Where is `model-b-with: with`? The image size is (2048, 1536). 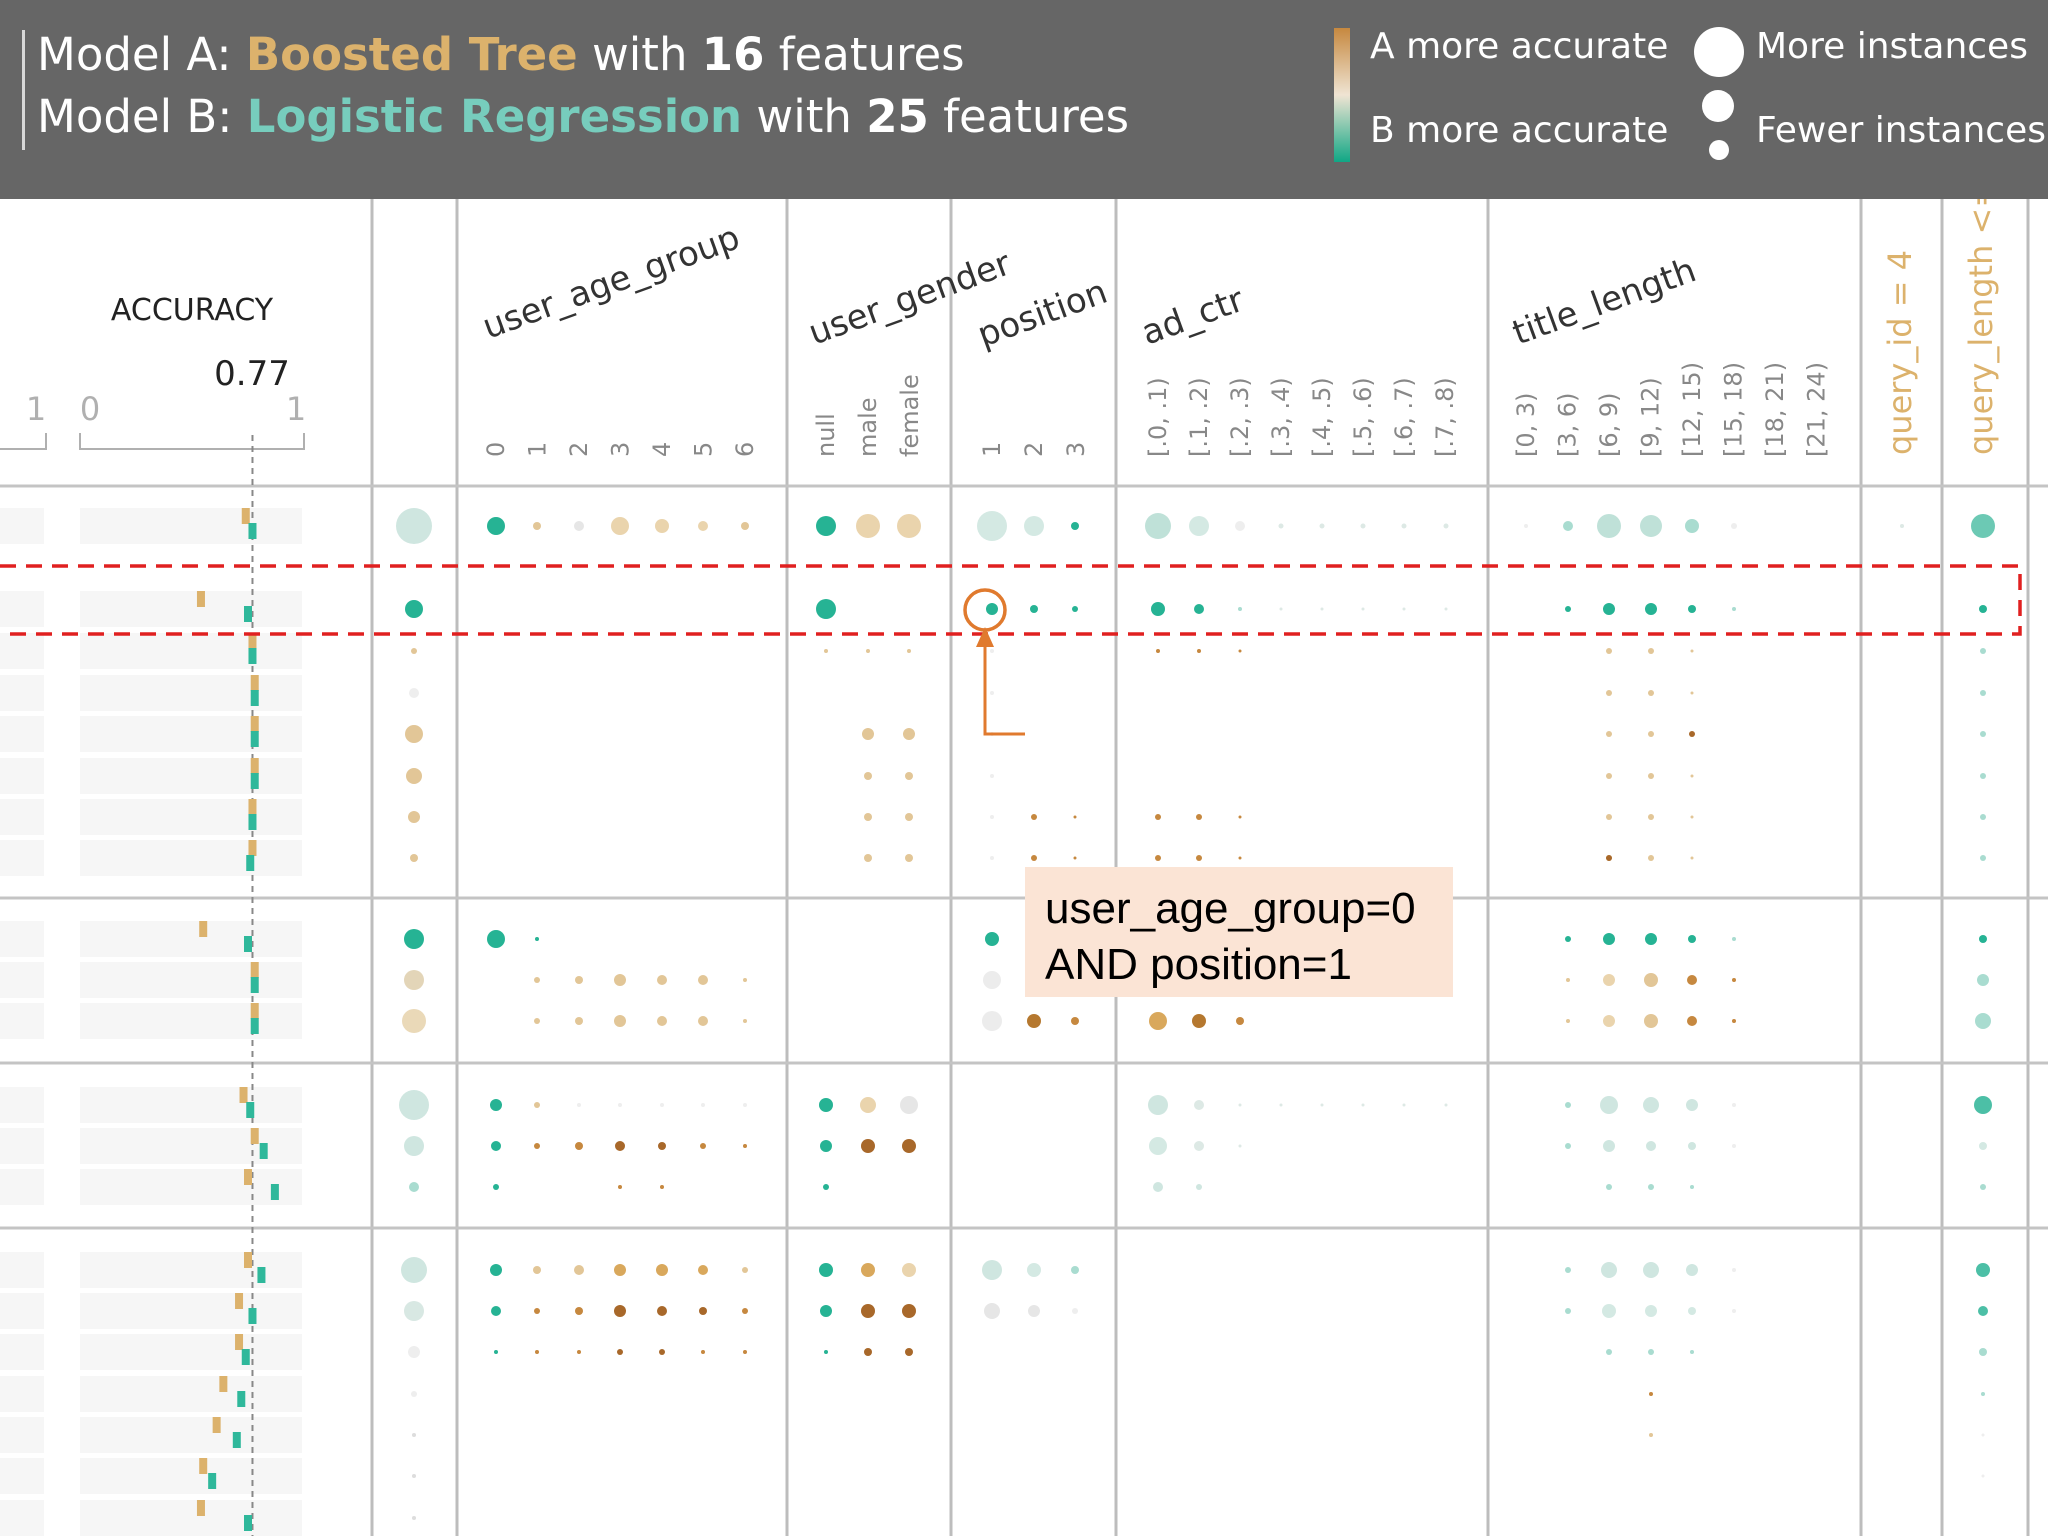 model-b-with: with is located at coordinates (804, 116).